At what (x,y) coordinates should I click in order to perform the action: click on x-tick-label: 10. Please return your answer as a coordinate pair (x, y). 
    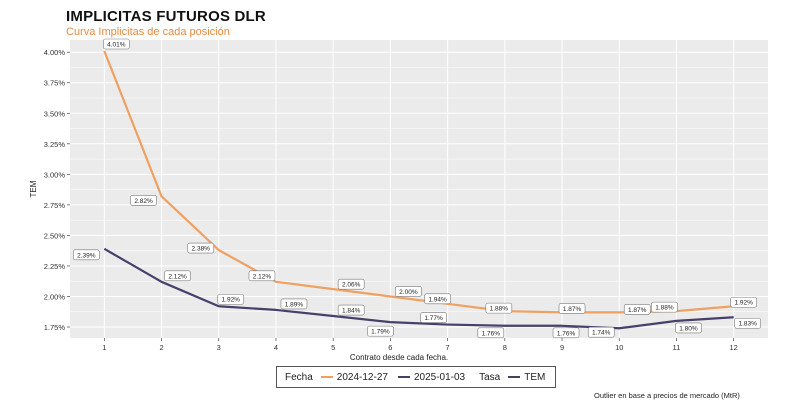
    Looking at the image, I should click on (619, 347).